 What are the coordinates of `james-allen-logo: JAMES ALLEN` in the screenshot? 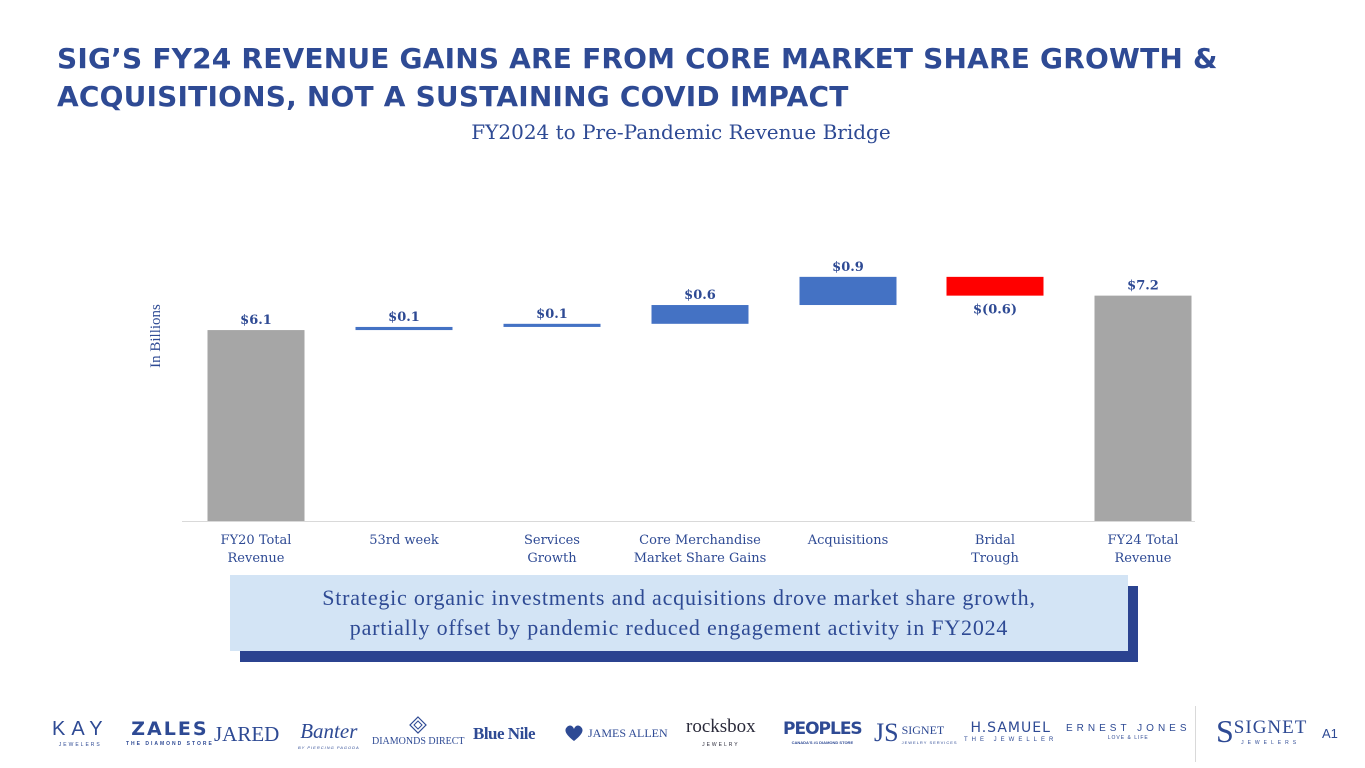 It's located at (615, 733).